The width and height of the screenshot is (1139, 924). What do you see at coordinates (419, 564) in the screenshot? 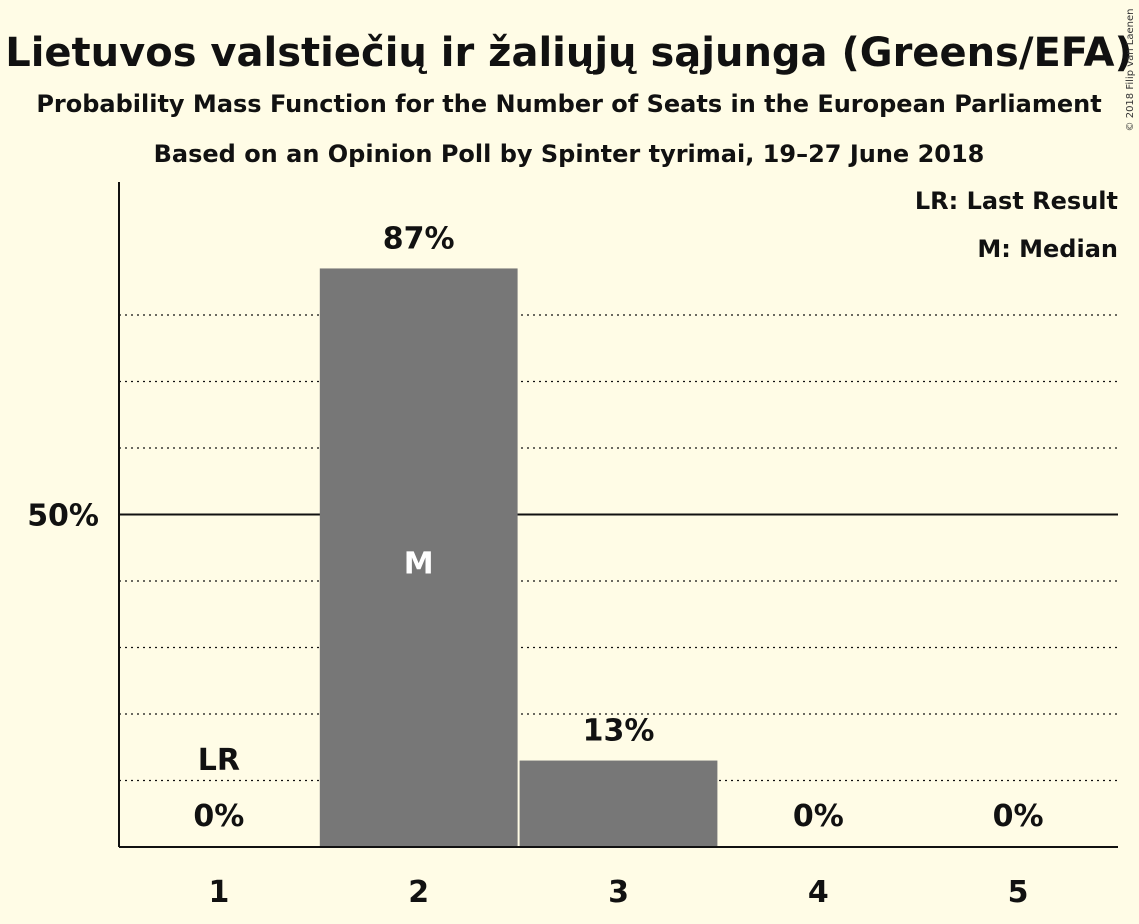
I see `median-marker: M` at bounding box center [419, 564].